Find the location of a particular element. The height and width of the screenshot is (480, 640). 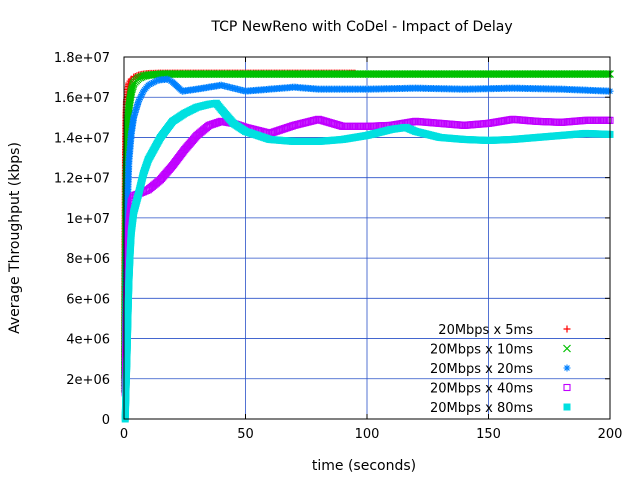

x-axis-label: time (seconds) is located at coordinates (364, 466).